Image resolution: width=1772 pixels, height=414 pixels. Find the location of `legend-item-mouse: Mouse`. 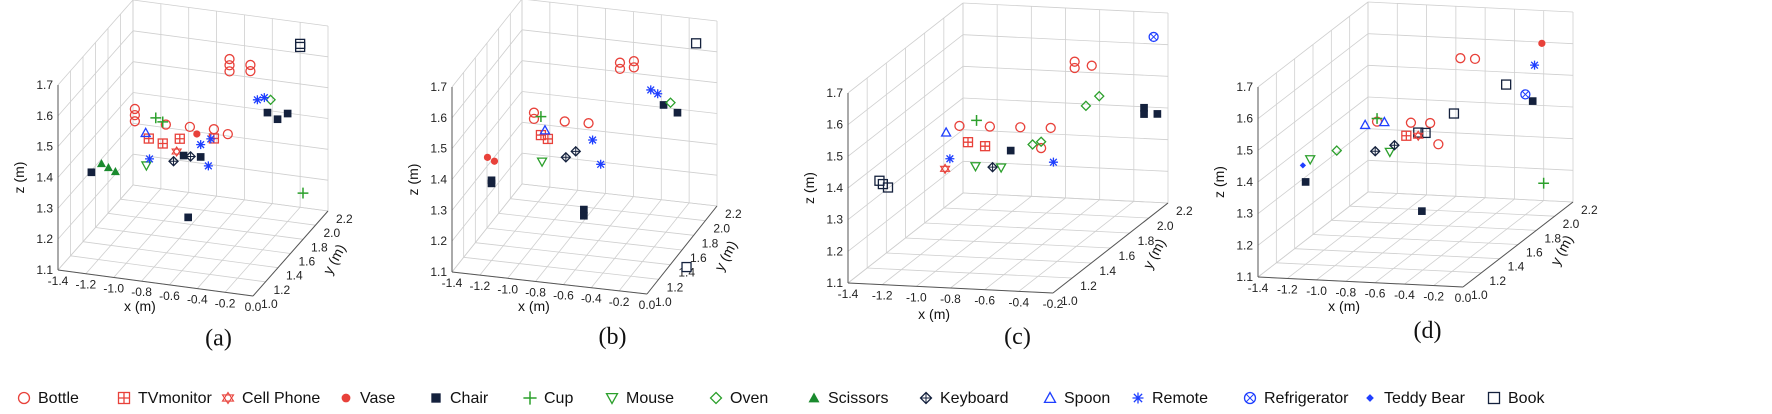

legend-item-mouse: Mouse is located at coordinates (639, 398).